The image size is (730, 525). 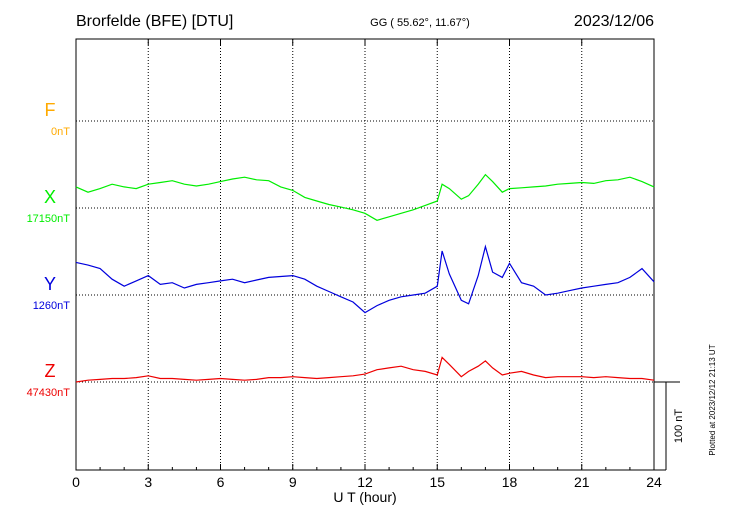 What do you see at coordinates (49, 393) in the screenshot?
I see `channel-baseline-z: 47430nT` at bounding box center [49, 393].